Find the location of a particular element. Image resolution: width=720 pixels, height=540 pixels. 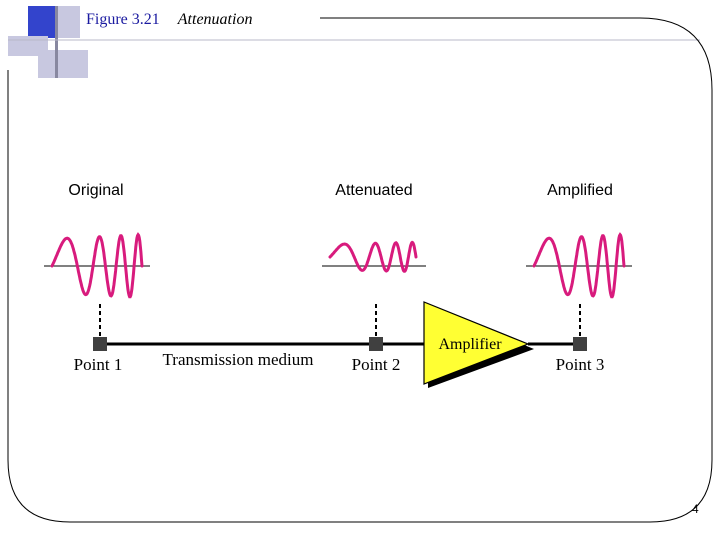

label-original: Original is located at coordinates (95, 190).